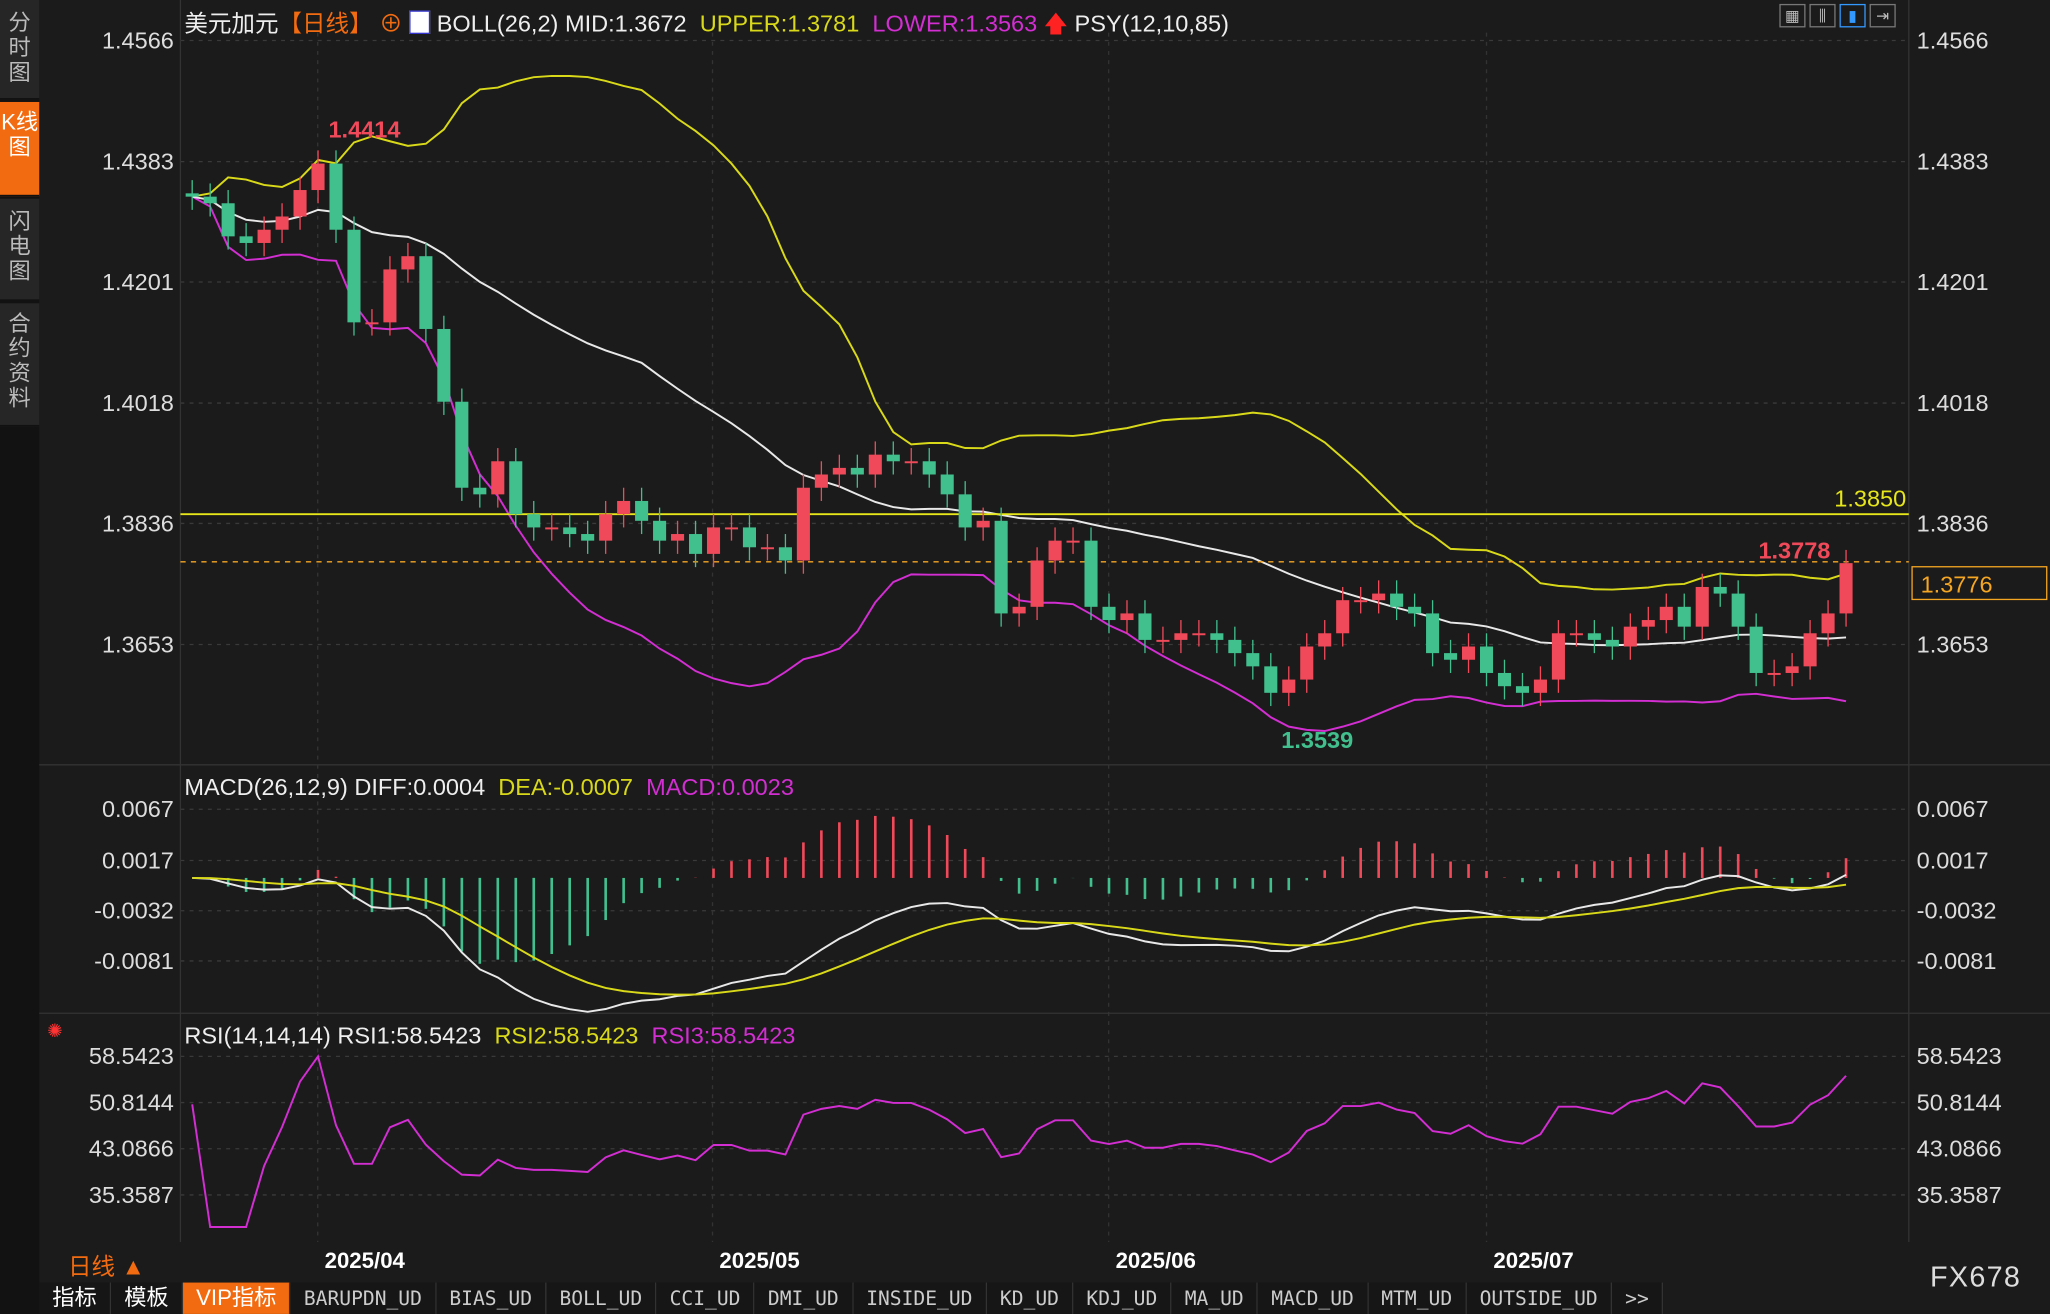 This screenshot has height=1314, width=2050. What do you see at coordinates (20, 149) in the screenshot?
I see `sidebar-item-kline: K线图` at bounding box center [20, 149].